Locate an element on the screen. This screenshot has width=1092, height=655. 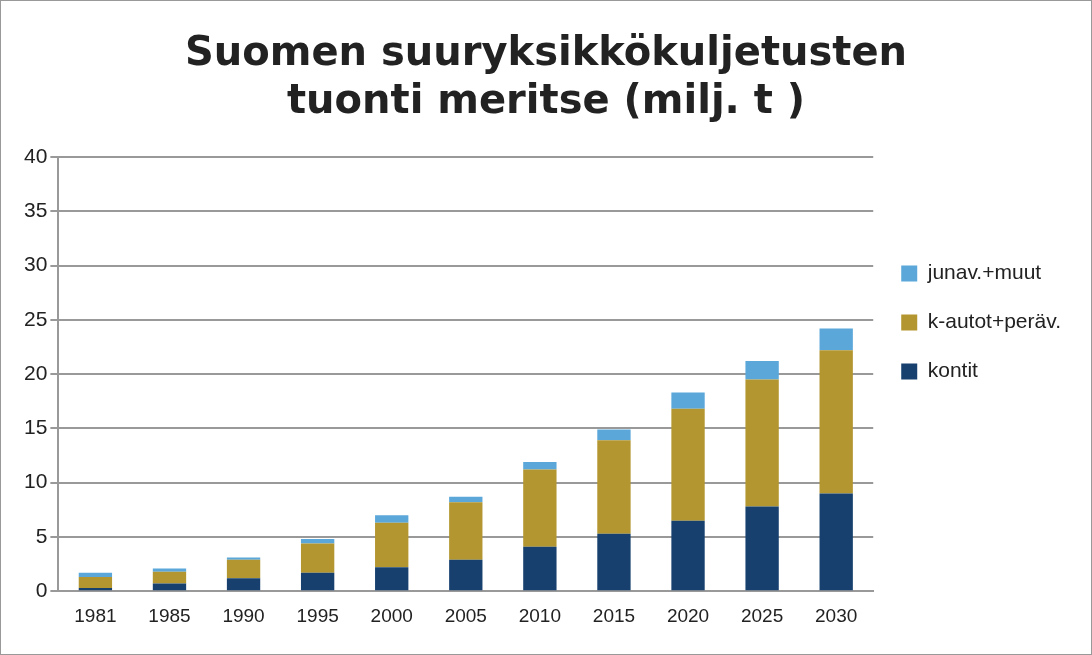
x-tick-label: 1995 is located at coordinates (317, 615).